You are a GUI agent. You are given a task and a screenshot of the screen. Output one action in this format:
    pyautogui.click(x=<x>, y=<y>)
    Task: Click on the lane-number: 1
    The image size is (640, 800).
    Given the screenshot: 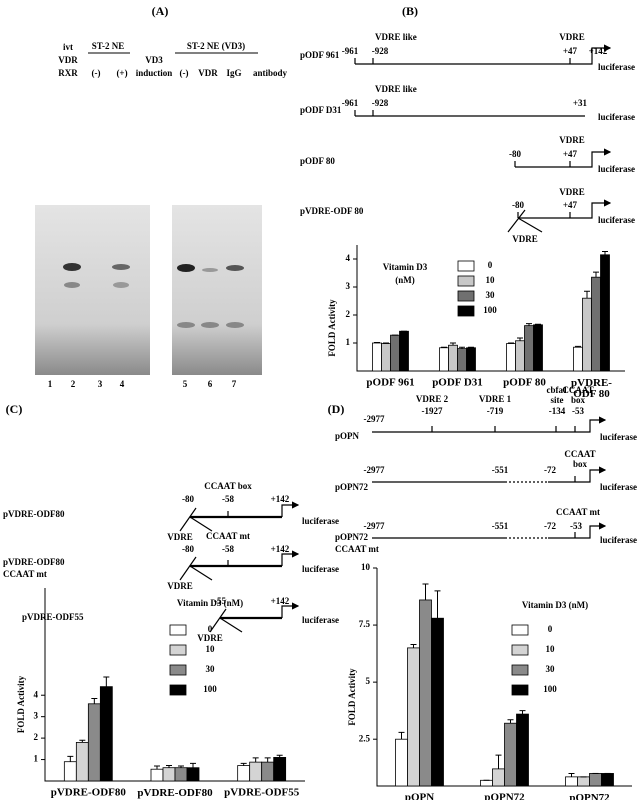 What is the action you would take?
    pyautogui.click(x=50, y=384)
    